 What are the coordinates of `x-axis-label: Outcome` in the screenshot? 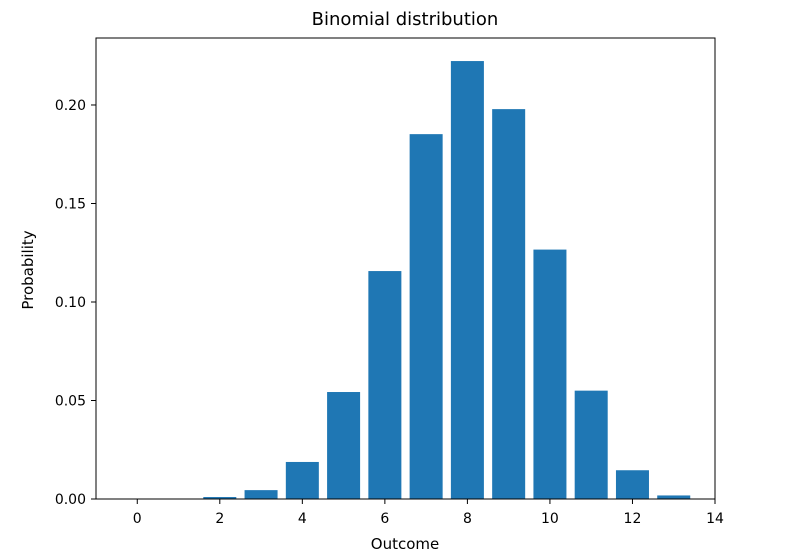 It's located at (405, 544).